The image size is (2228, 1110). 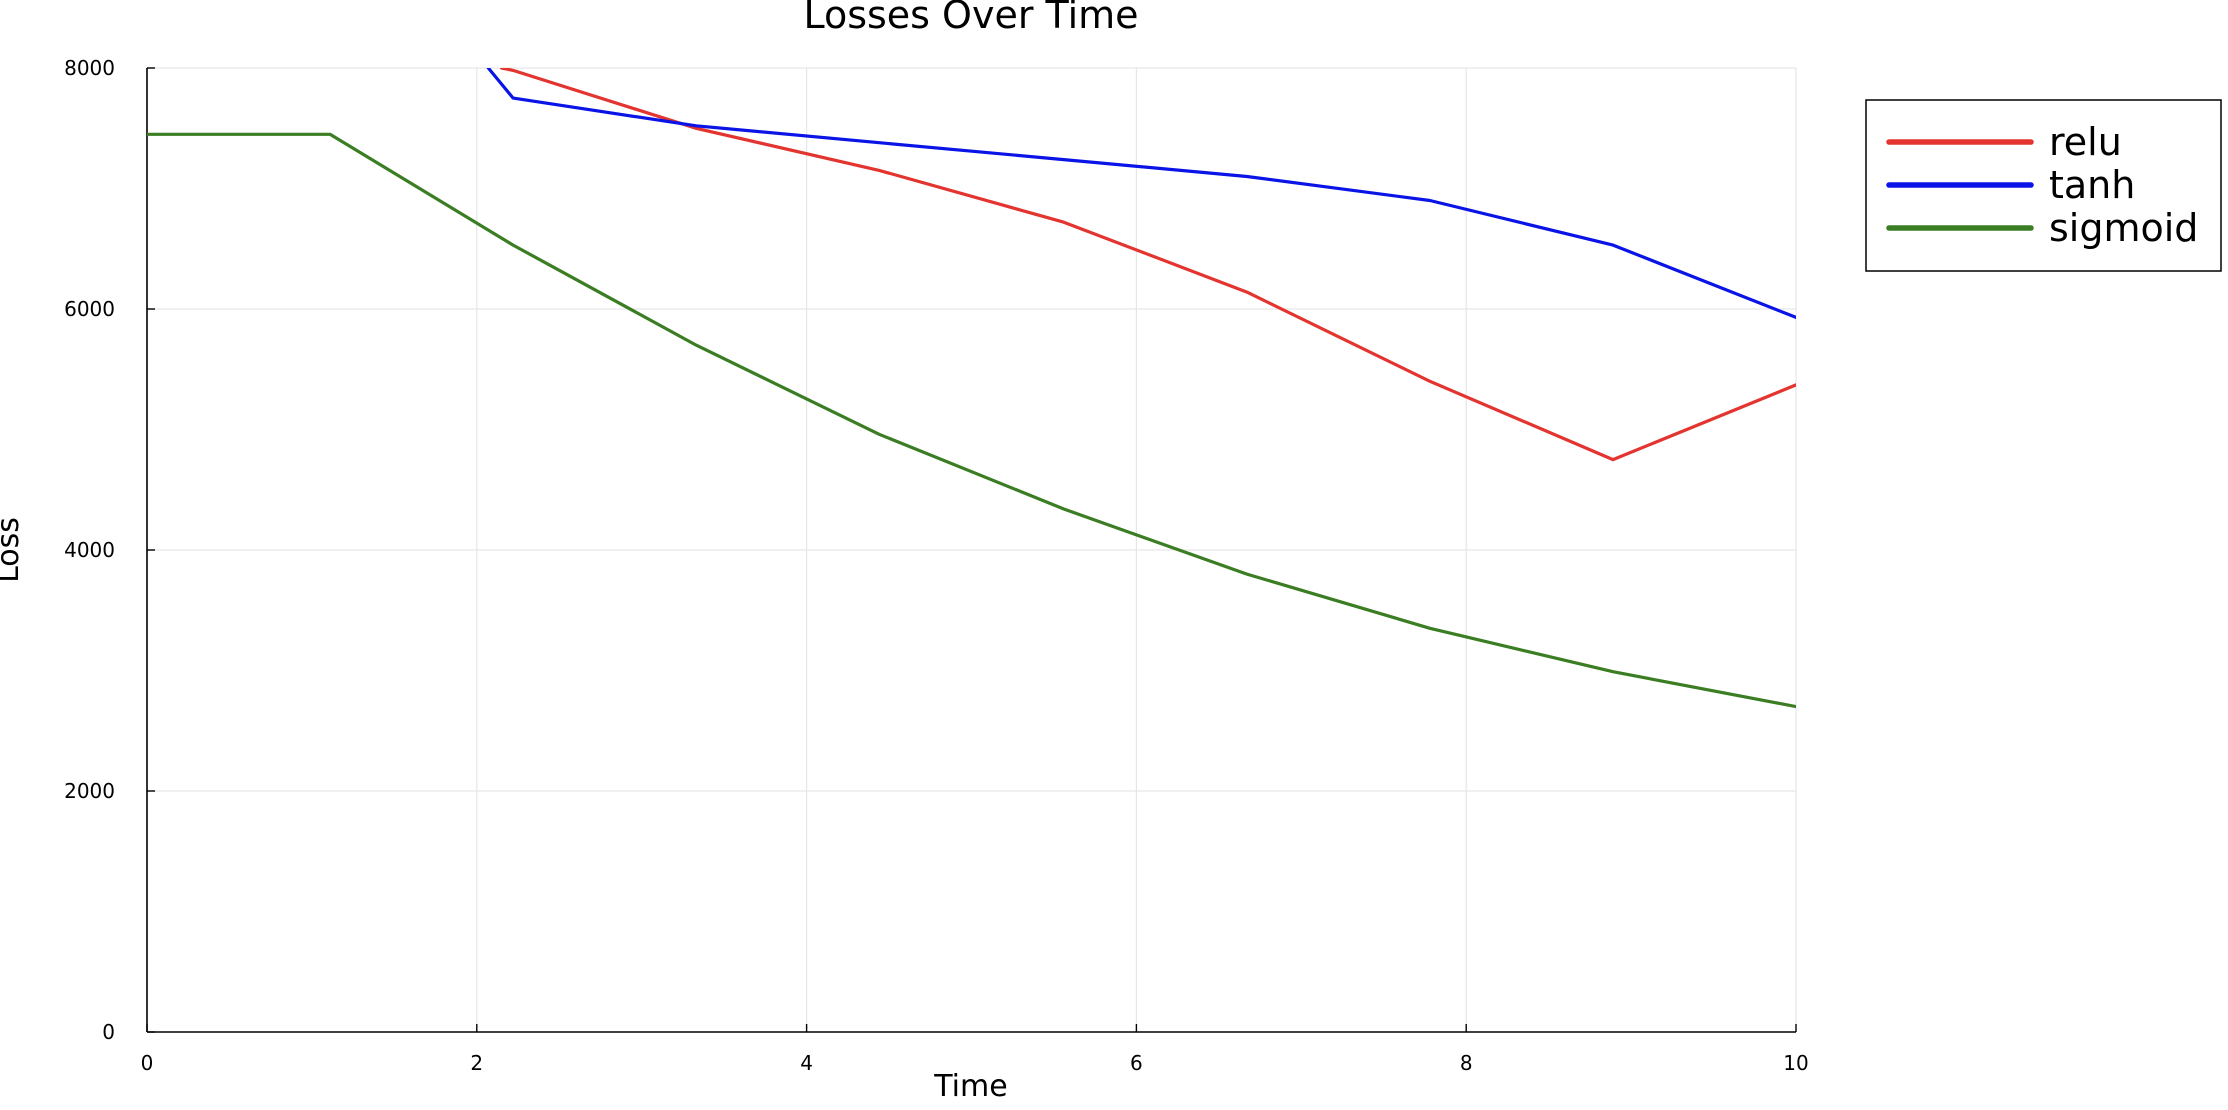 I want to click on y-tick-label: 2000, so click(x=89, y=791).